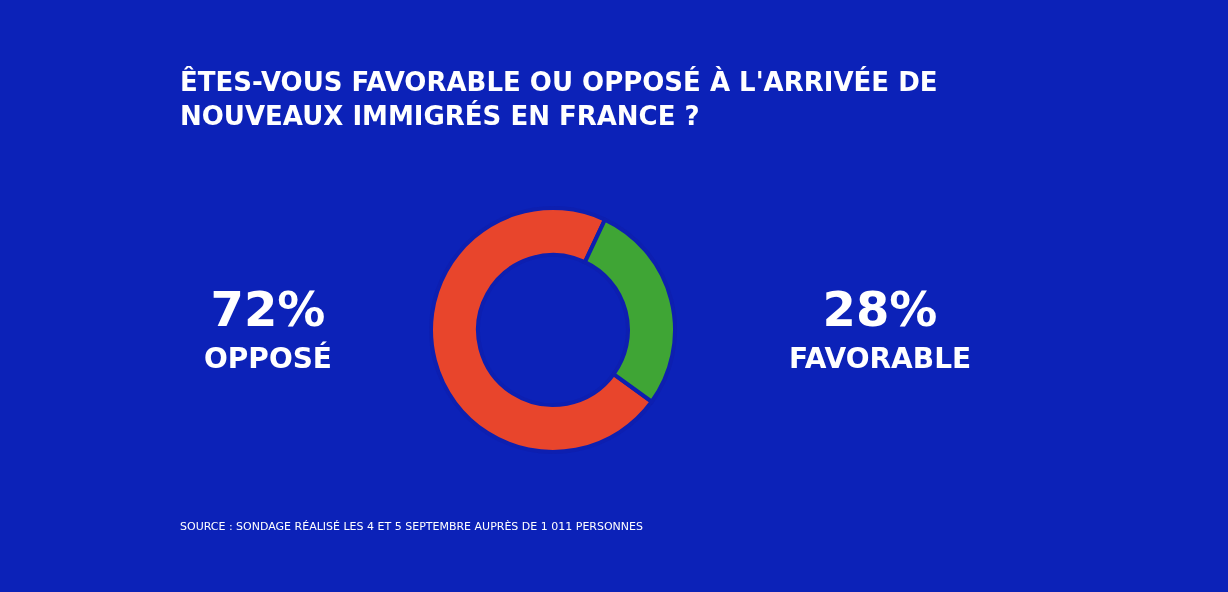 Image resolution: width=1228 pixels, height=592 pixels. Describe the element at coordinates (268, 358) in the screenshot. I see `slice-label: OPPOSÉ` at that location.